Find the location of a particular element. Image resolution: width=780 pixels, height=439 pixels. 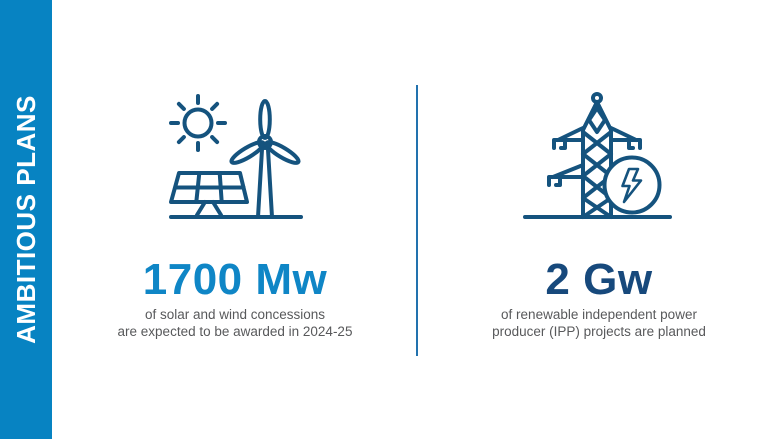

lightning-circle is located at coordinates (632, 185).